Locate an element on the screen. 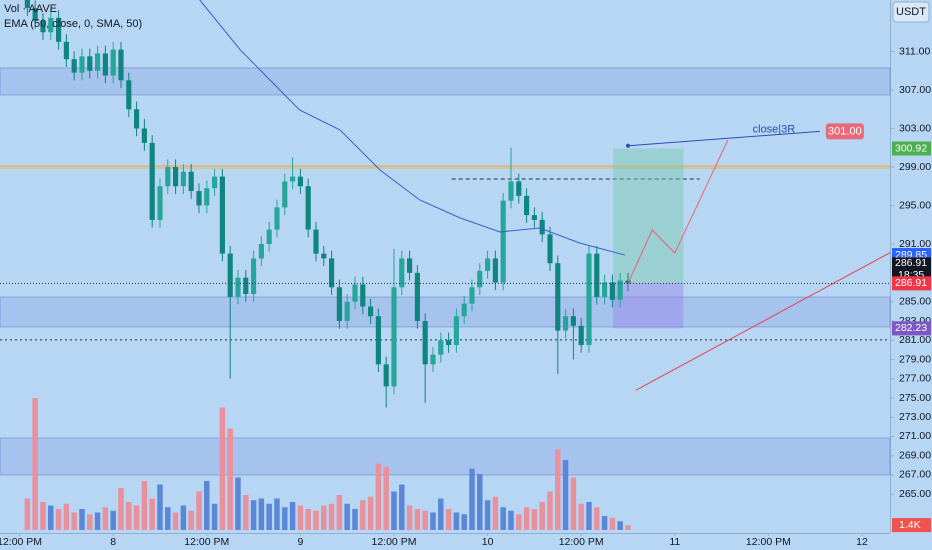 The image size is (932, 550). y-tick-label: 277.00 is located at coordinates (915, 379).